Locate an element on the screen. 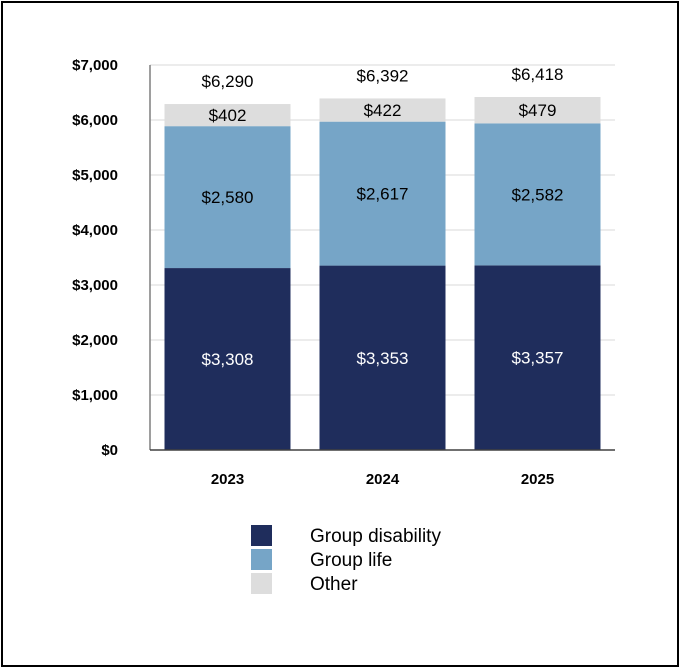  data-label: $479 is located at coordinates (538, 110).